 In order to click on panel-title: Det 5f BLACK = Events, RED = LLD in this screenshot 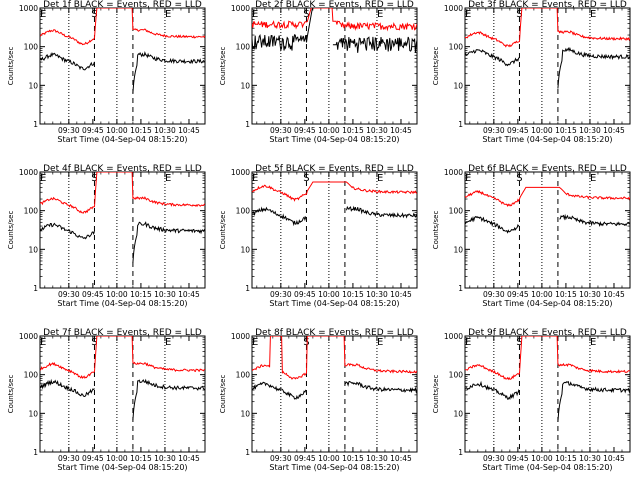, I will do `click(334, 169)`.